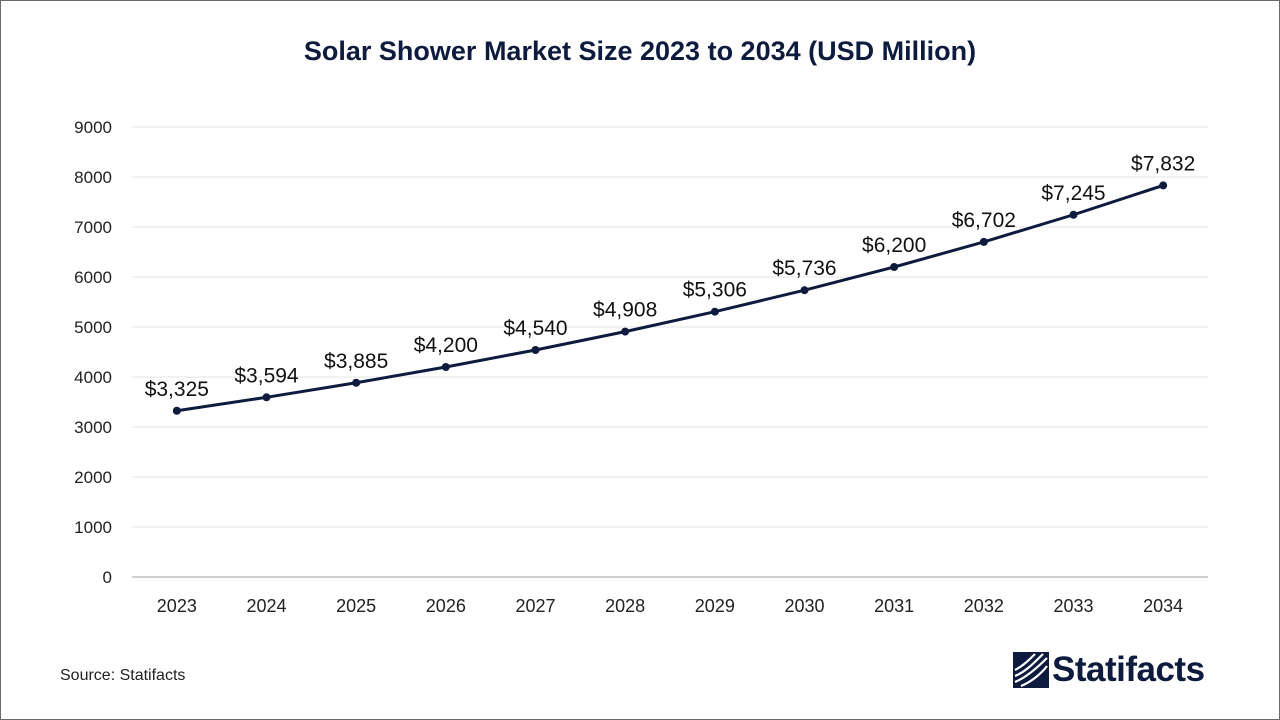 The height and width of the screenshot is (720, 1280). Describe the element at coordinates (177, 606) in the screenshot. I see `x-tick-label: 2023` at that location.